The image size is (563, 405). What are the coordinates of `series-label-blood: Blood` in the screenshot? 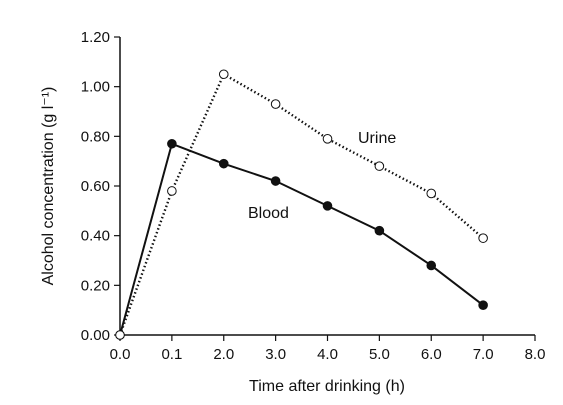 It's located at (268, 213).